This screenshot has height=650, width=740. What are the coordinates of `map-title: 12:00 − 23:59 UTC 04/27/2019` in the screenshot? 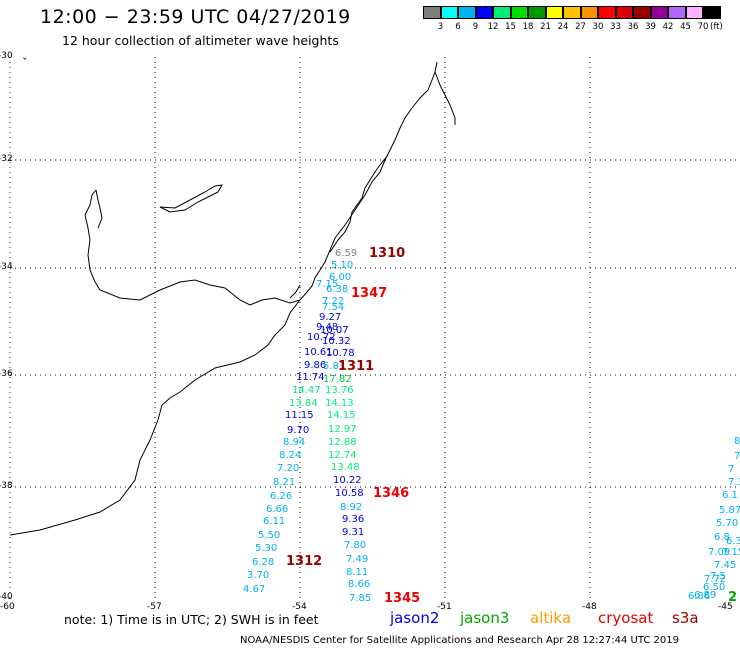 It's located at (195, 17).